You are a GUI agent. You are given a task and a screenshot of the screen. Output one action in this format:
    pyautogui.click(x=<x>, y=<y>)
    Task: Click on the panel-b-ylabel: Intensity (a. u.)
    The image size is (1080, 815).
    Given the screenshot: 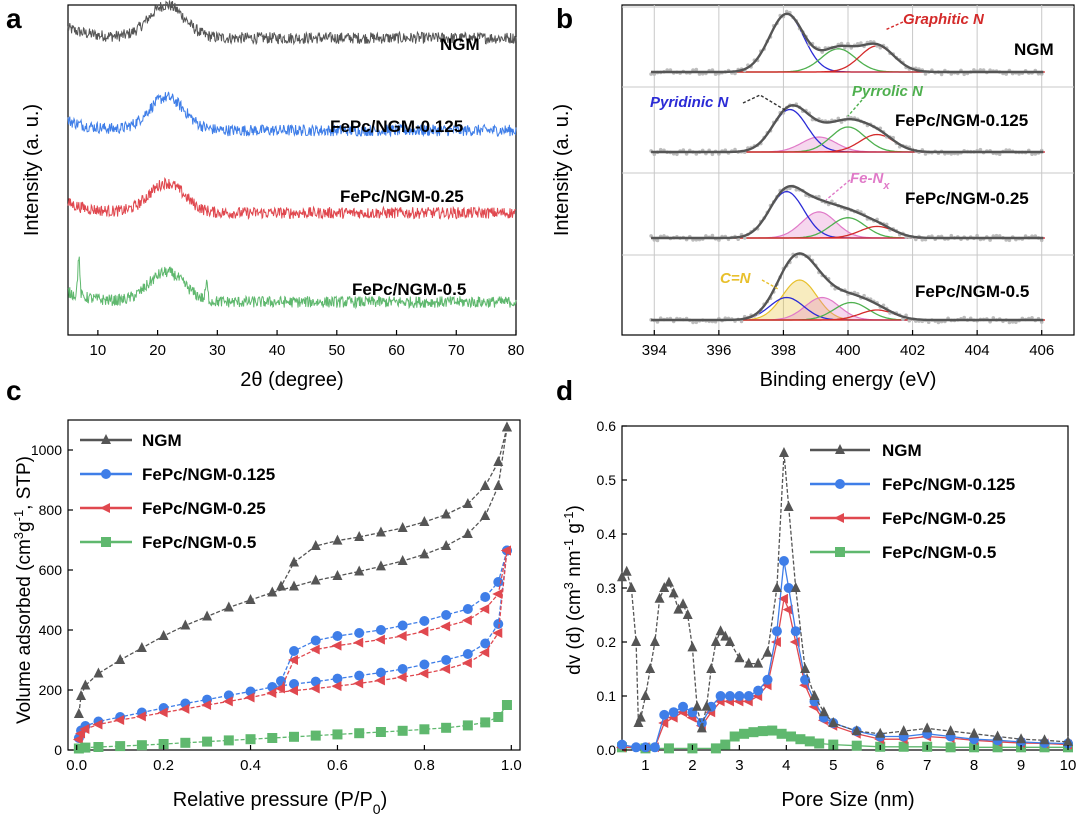 What is the action you would take?
    pyautogui.click(x=562, y=170)
    